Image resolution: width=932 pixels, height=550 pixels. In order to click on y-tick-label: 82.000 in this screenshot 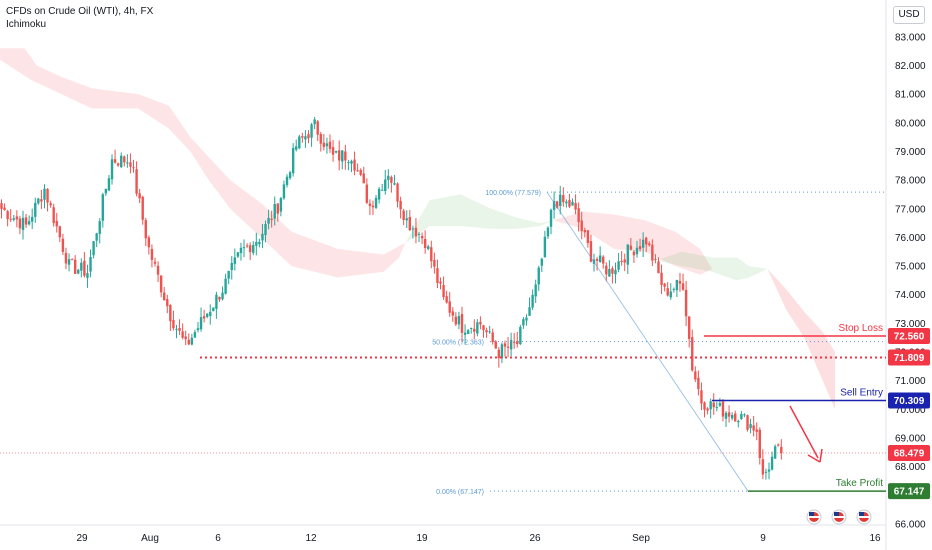, I will do `click(910, 66)`.